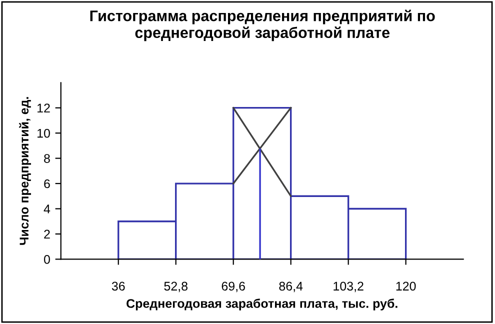 The width and height of the screenshot is (495, 324). What do you see at coordinates (47, 259) in the screenshot?
I see `y-tick-label: 0` at bounding box center [47, 259].